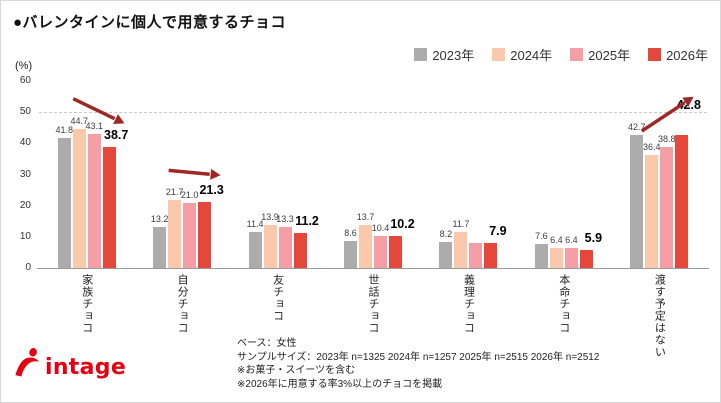 The height and width of the screenshot is (403, 721). I want to click on value-label: 8.2, so click(446, 234).